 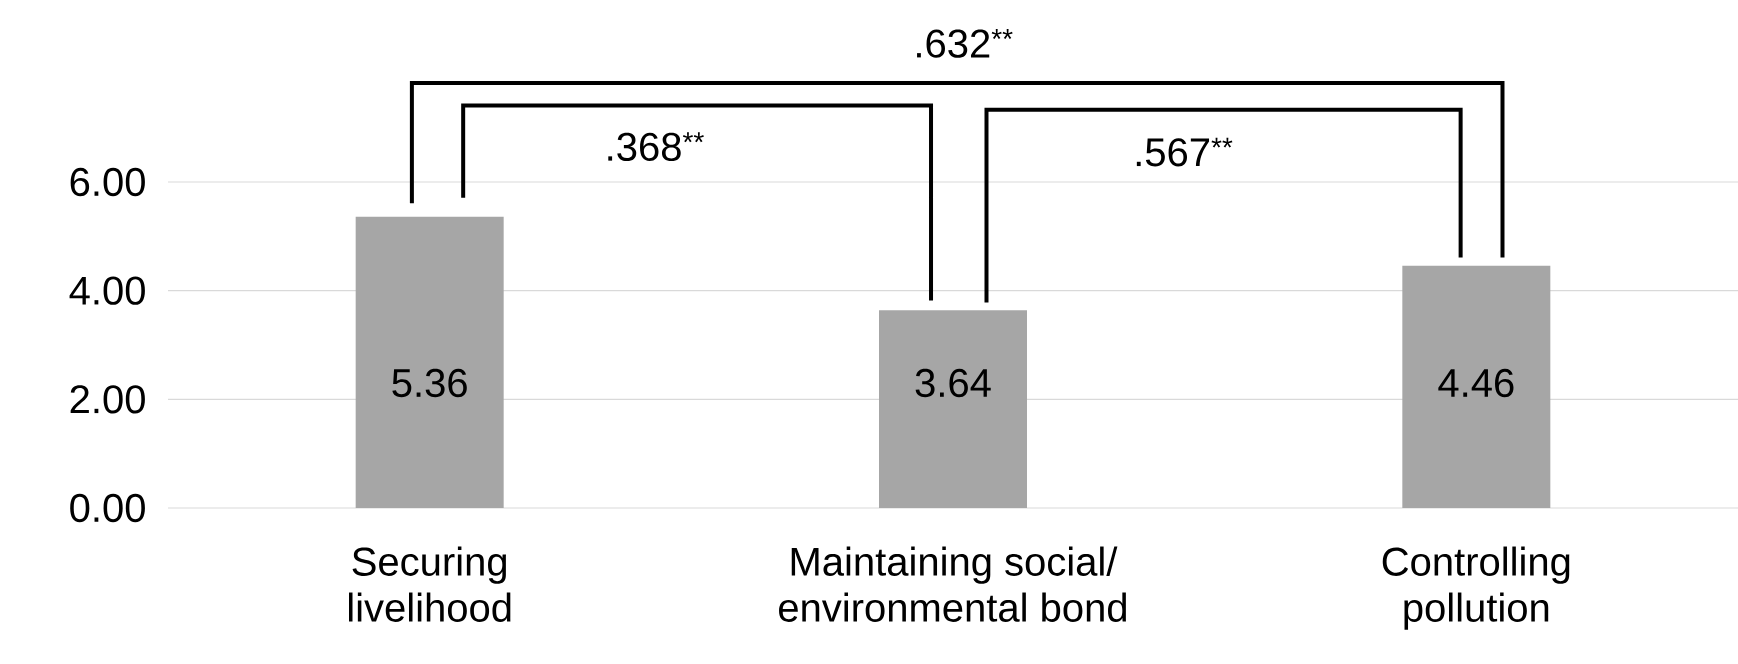 What do you see at coordinates (107, 508) in the screenshot?
I see `y-tick-label: 0.00` at bounding box center [107, 508].